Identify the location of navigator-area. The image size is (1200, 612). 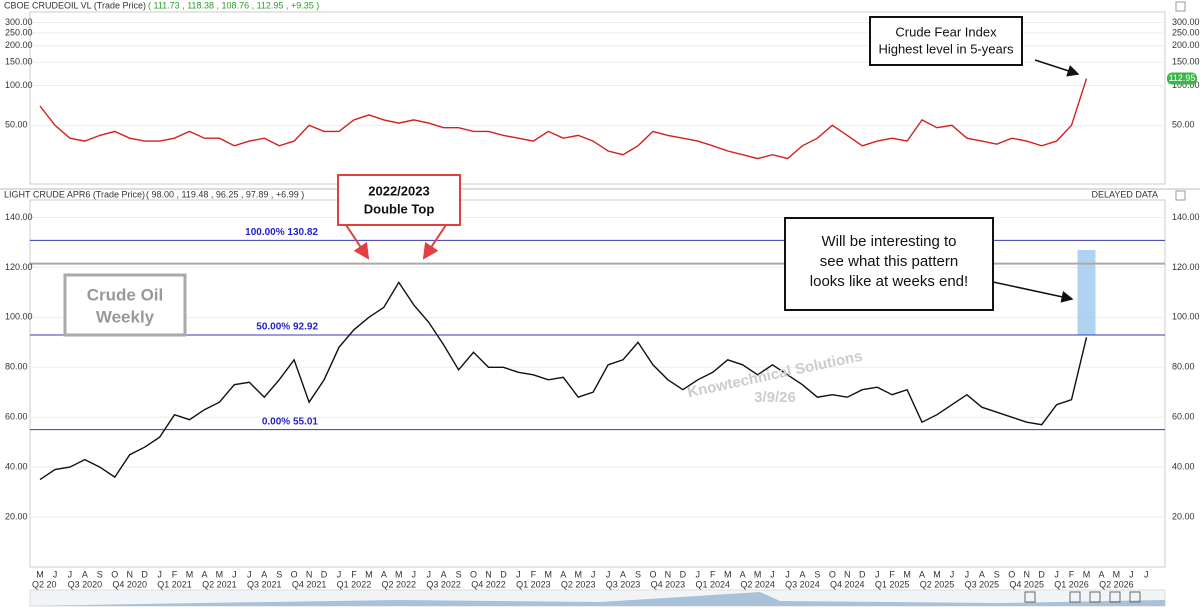
(597, 599).